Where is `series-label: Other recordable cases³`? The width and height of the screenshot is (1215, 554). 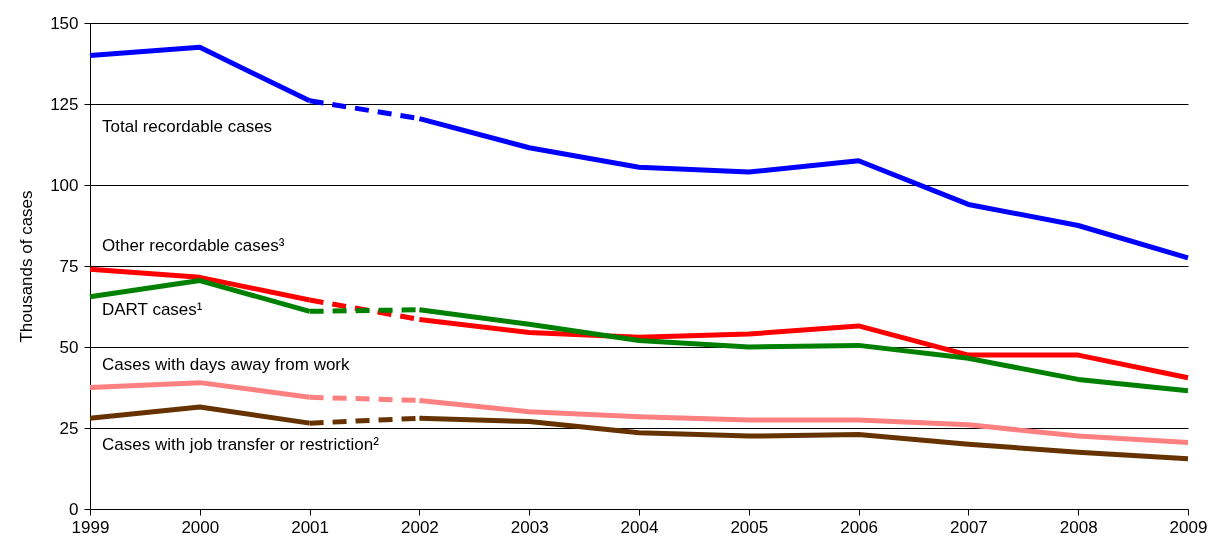
series-label: Other recordable cases³ is located at coordinates (193, 245).